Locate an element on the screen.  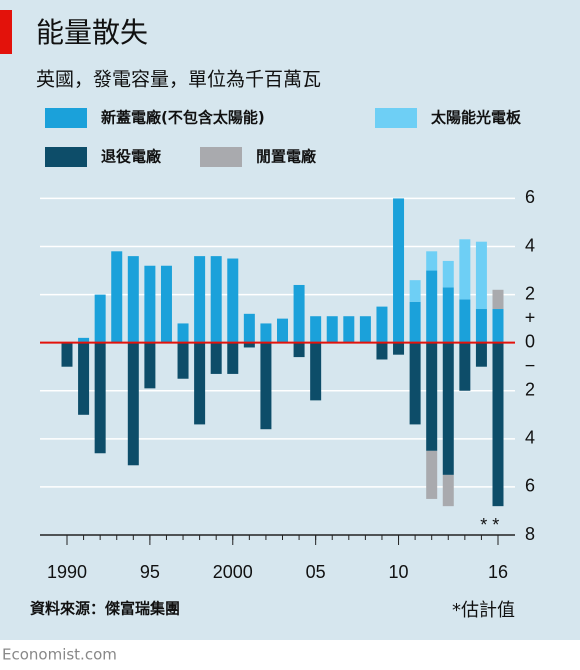
y-tick-label: 8 is located at coordinates (530, 534).